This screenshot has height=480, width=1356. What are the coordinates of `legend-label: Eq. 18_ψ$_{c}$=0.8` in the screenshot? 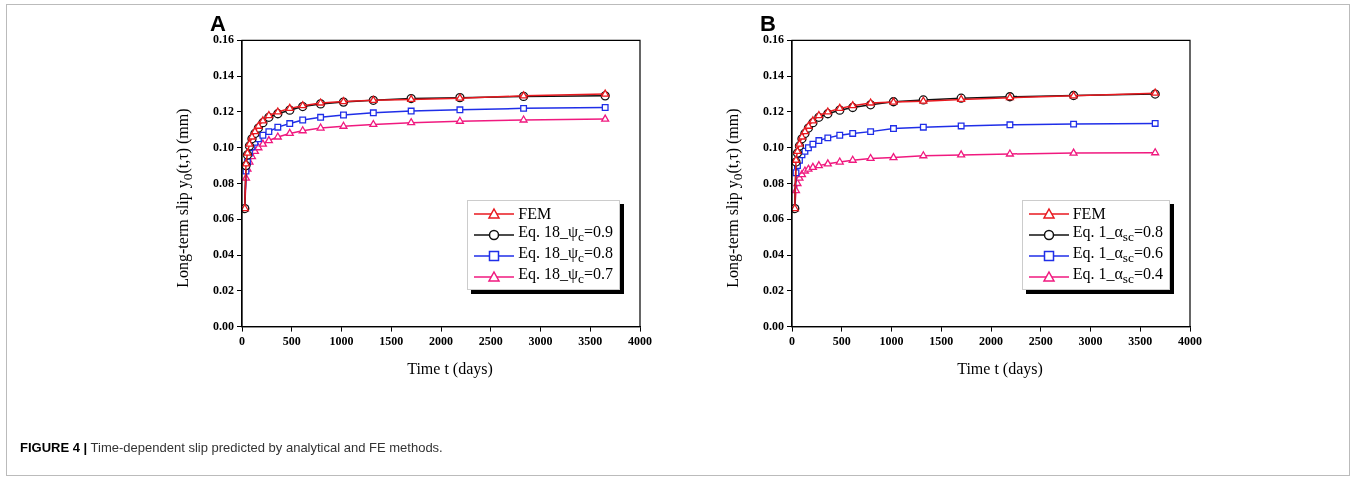 It's located at (565, 255).